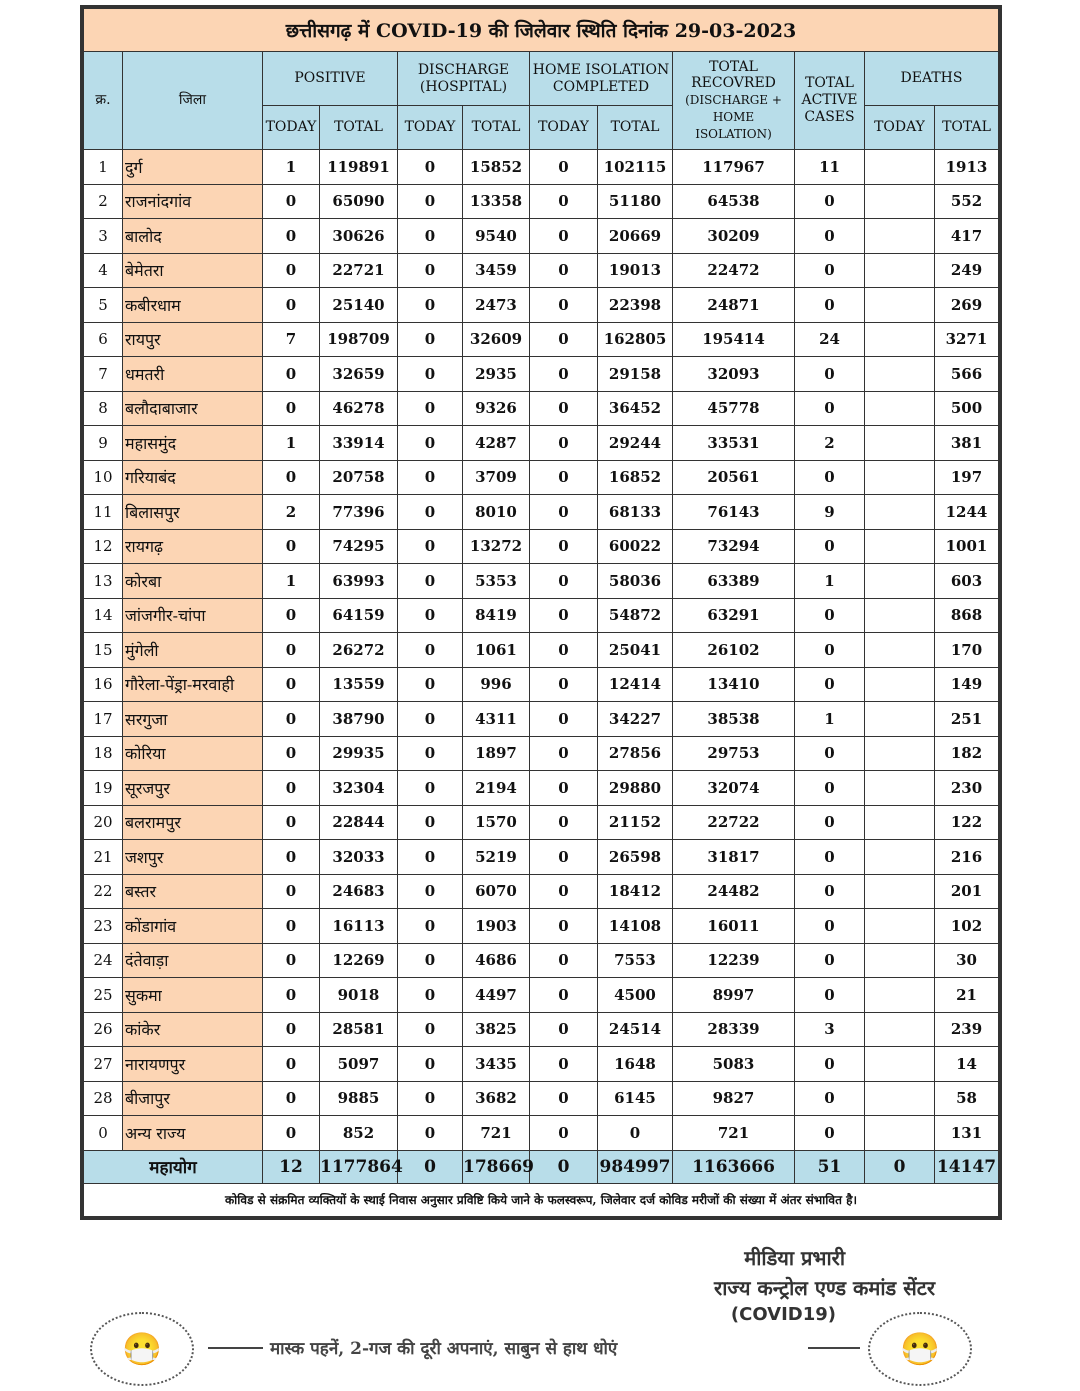 The image size is (1080, 1391). What do you see at coordinates (733, 926) in the screenshot?
I see `cell-value: 16011` at bounding box center [733, 926].